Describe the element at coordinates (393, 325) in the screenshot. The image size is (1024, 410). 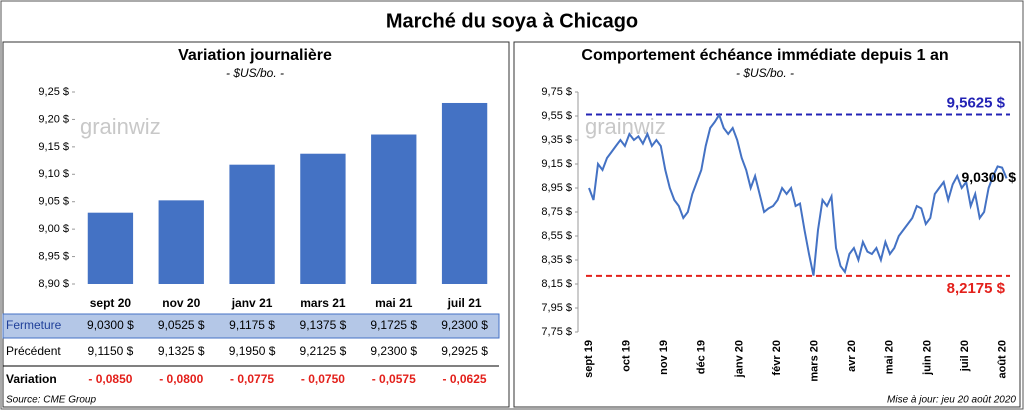
I see `table-cell: 9,1725 $` at that location.